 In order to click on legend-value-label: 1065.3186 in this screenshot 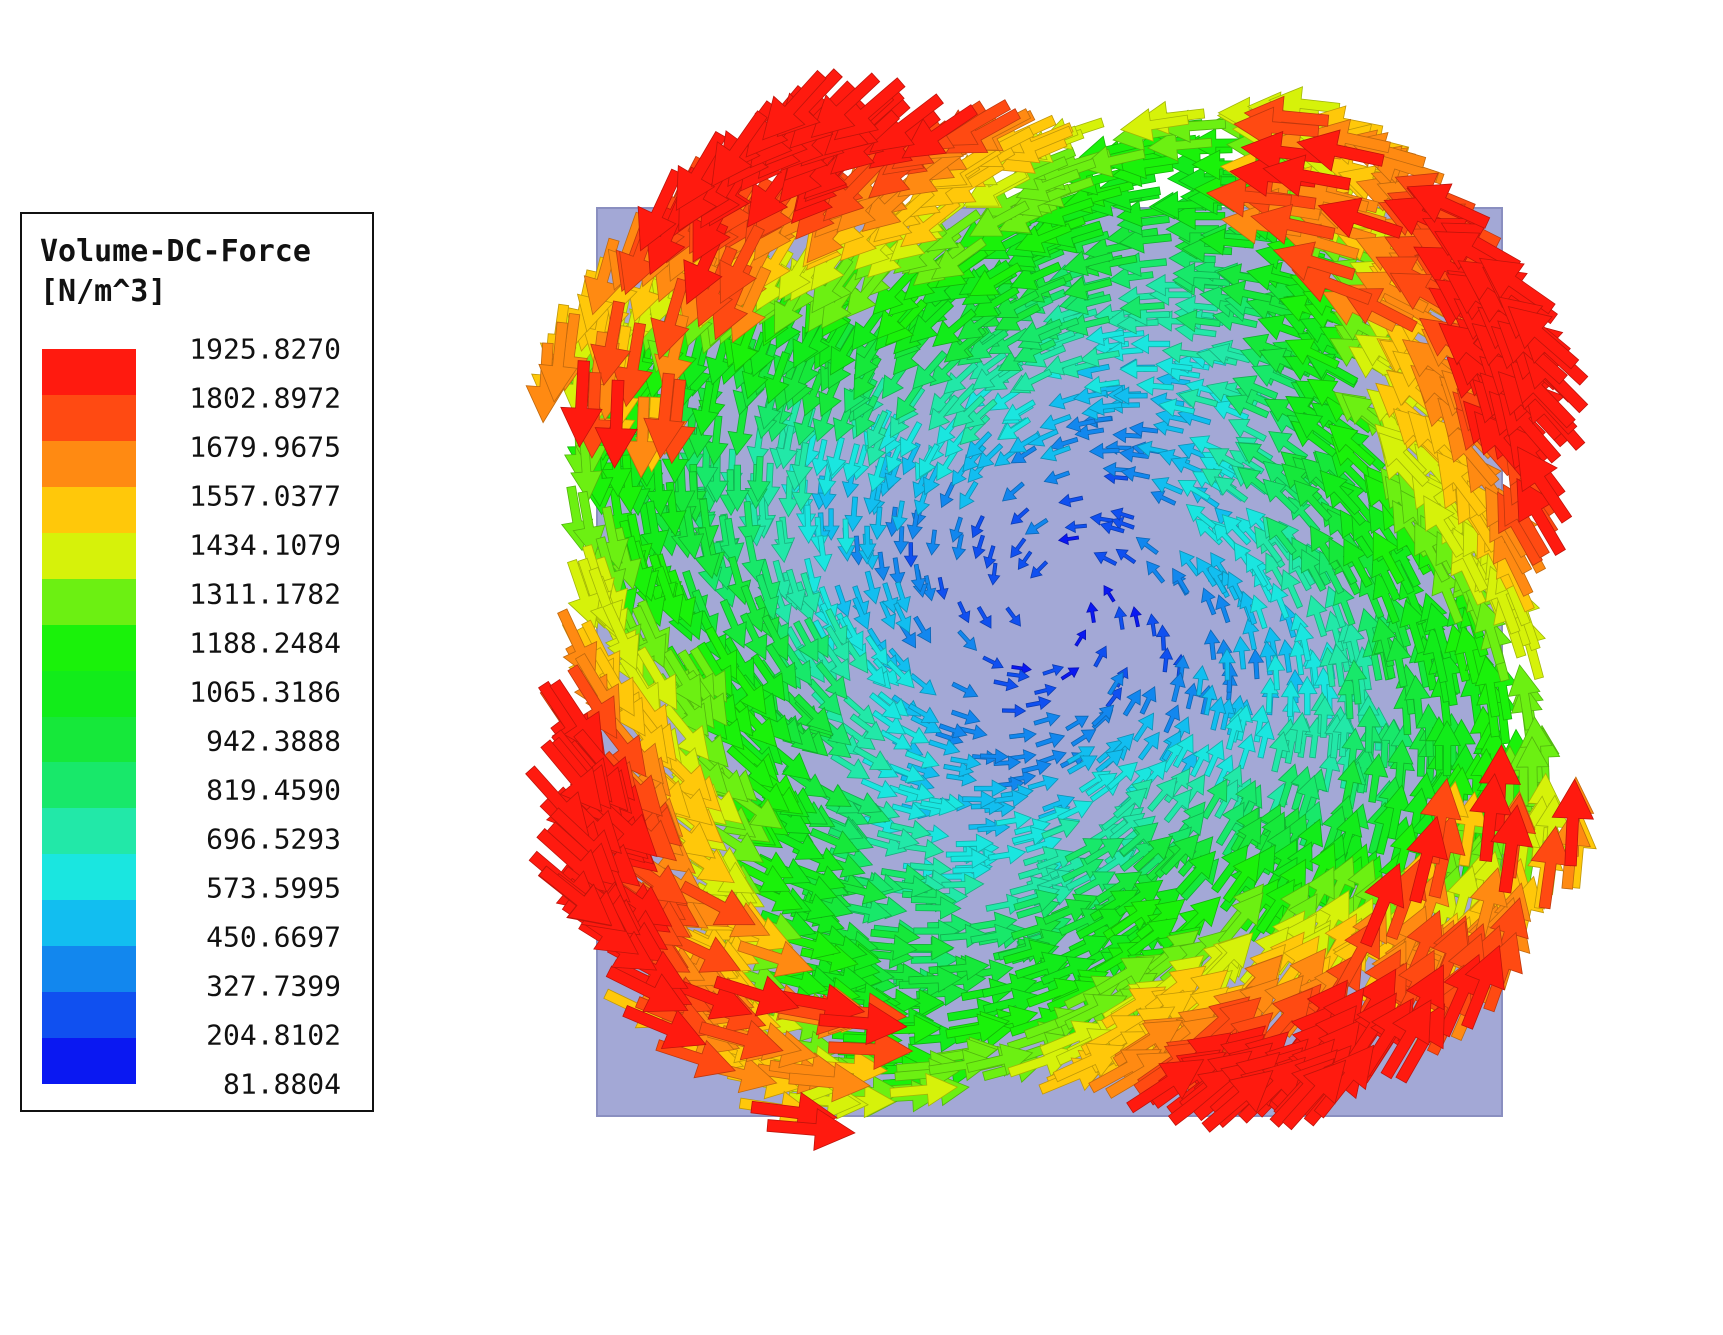, I will do `click(265, 692)`.